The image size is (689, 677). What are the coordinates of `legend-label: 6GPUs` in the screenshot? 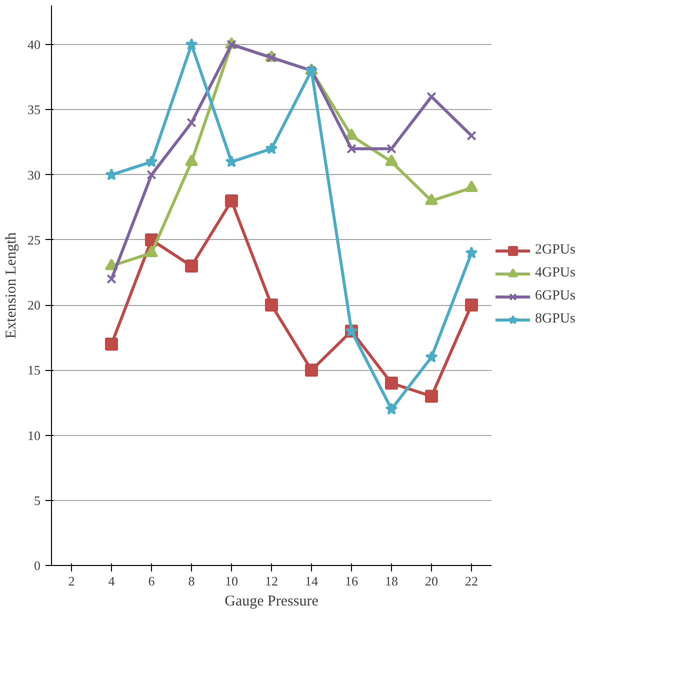 It's located at (555, 296).